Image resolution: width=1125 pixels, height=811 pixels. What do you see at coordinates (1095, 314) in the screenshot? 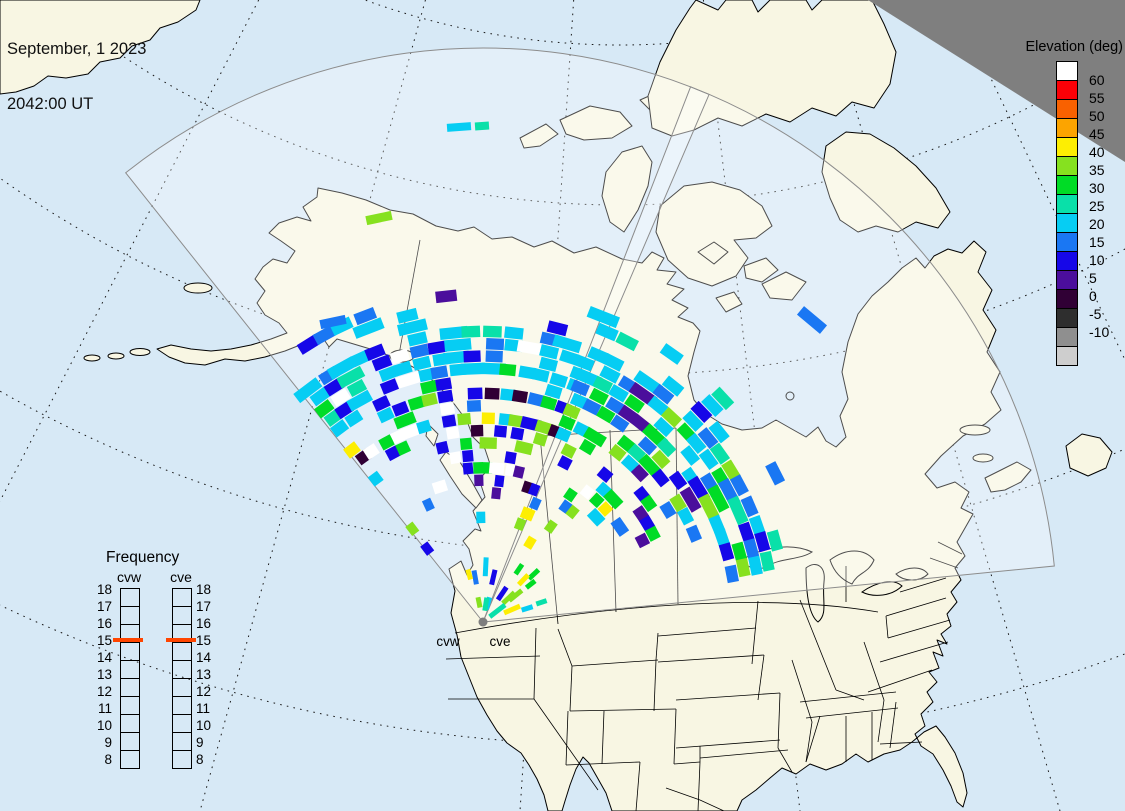
I see `elevation-tick-label: -5` at bounding box center [1095, 314].